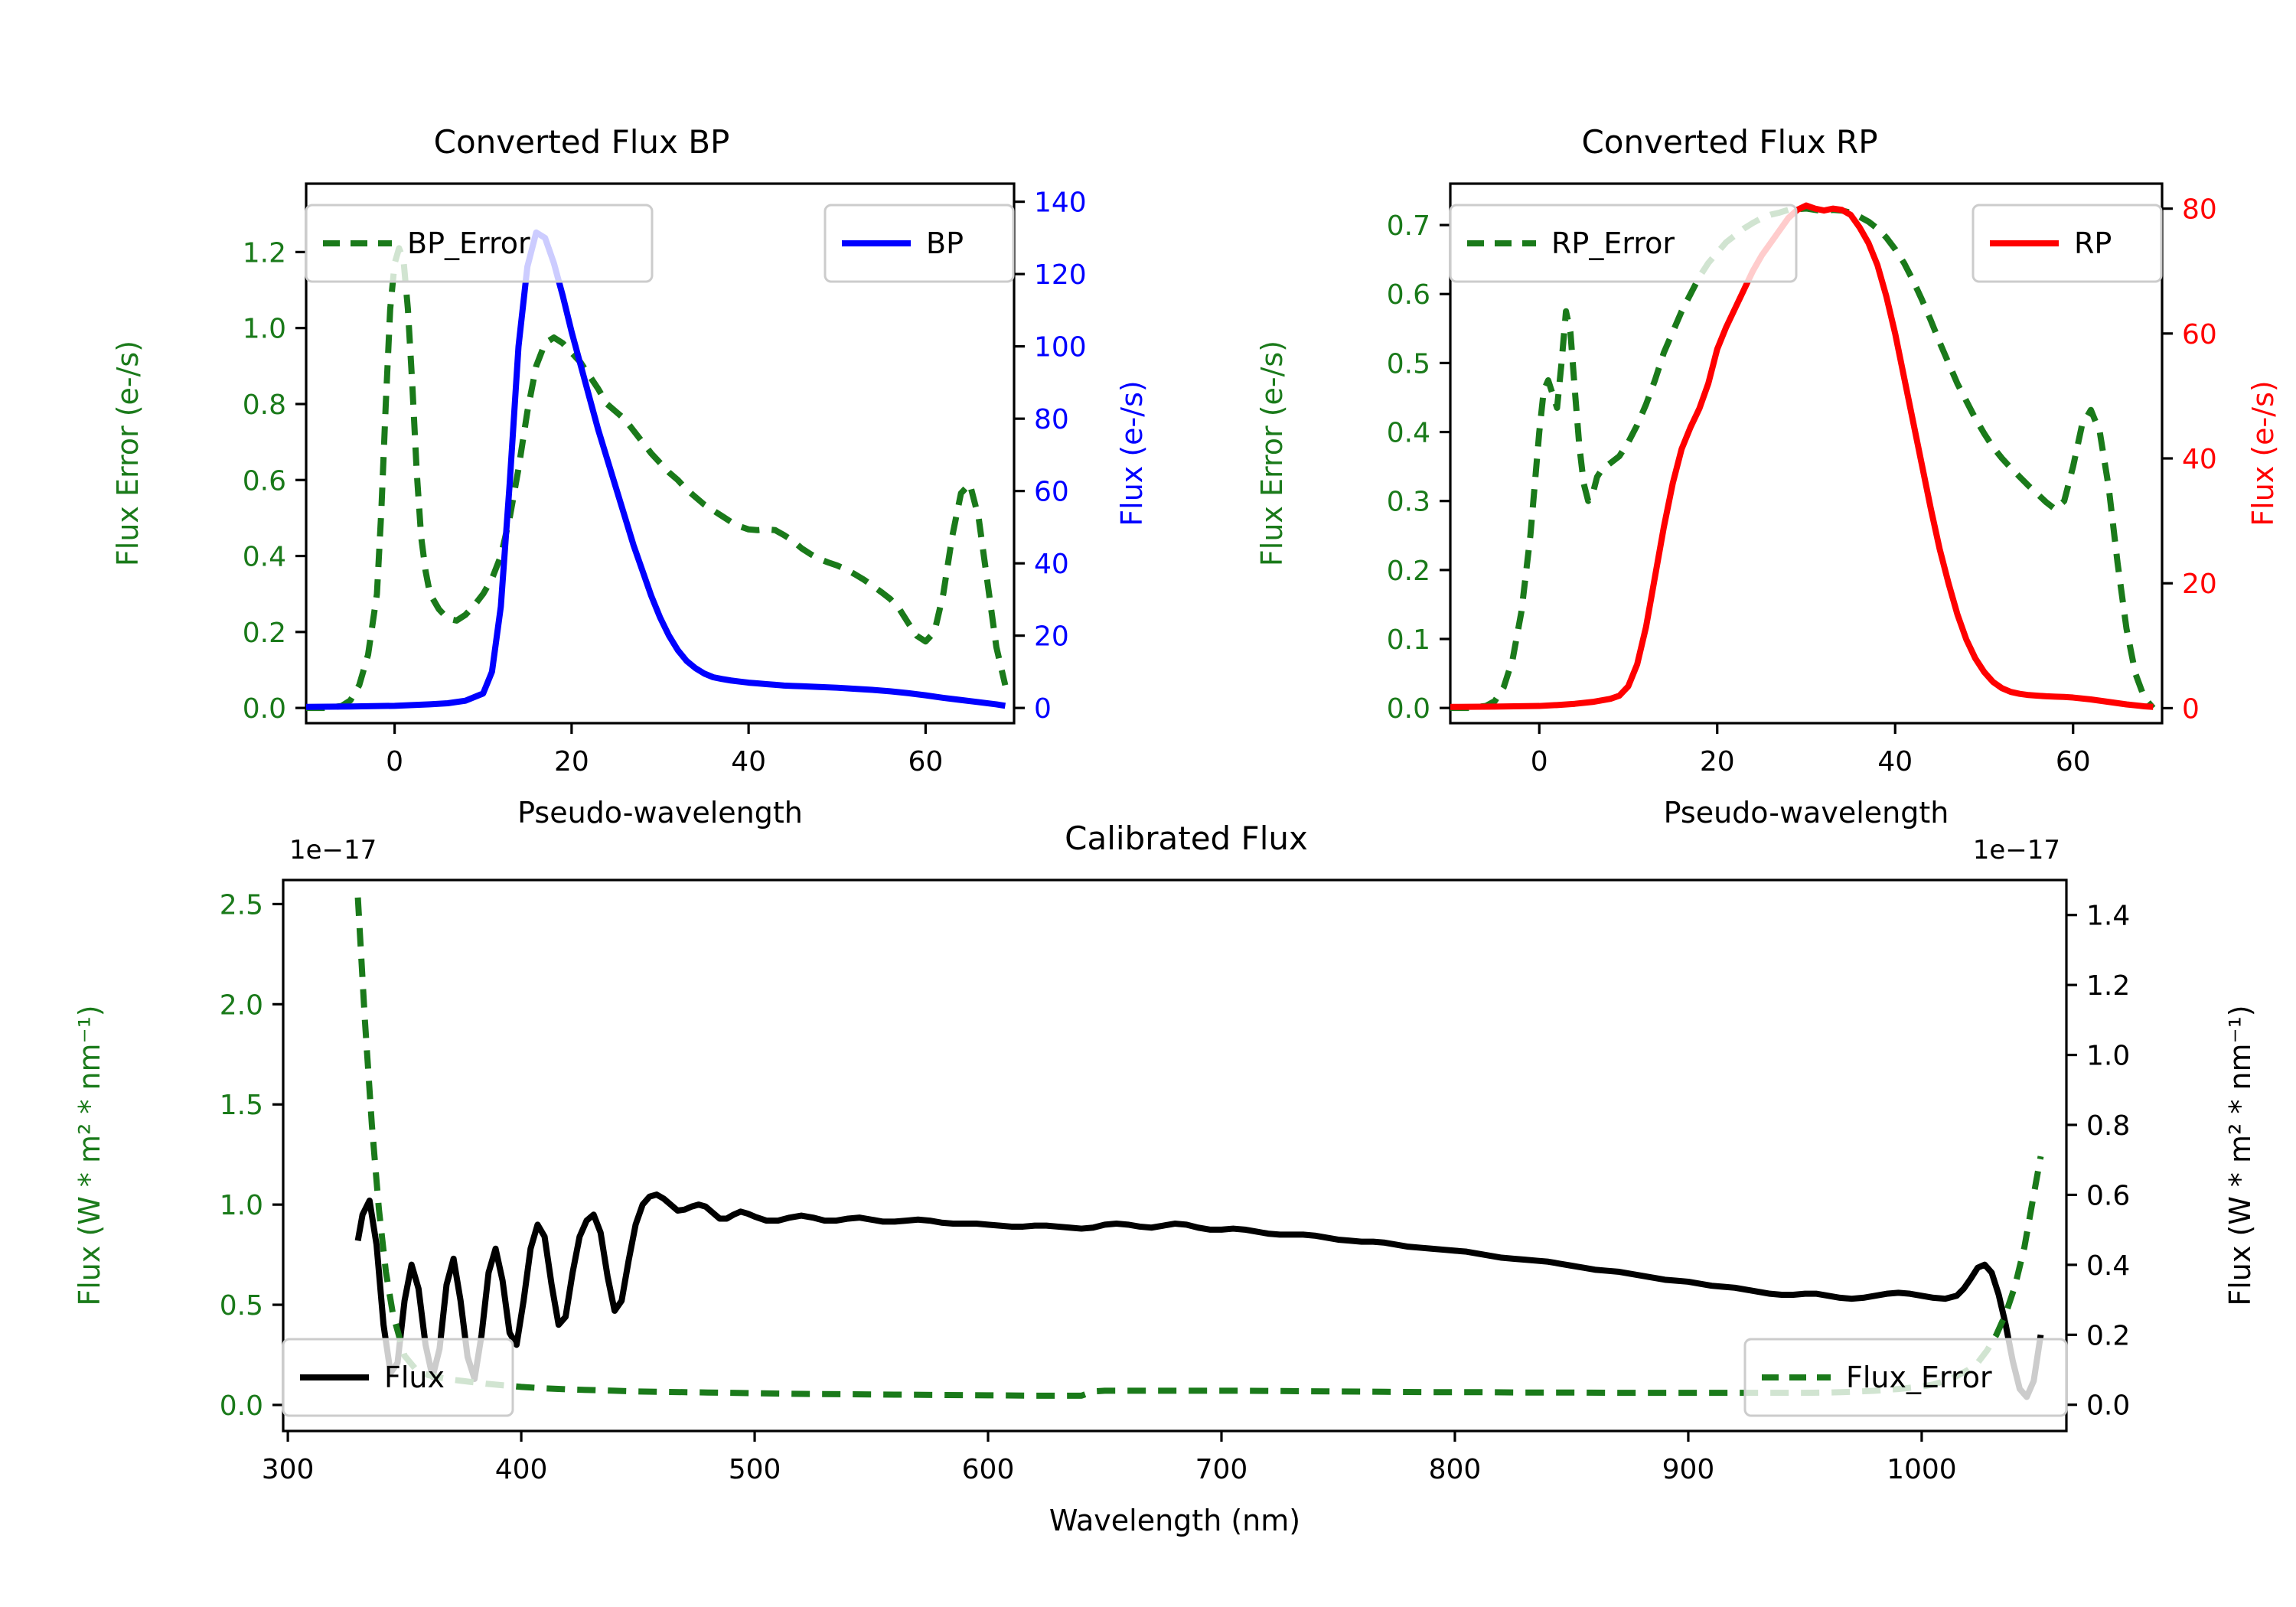 The width and height of the screenshot is (2296, 1607). What do you see at coordinates (1051, 492) in the screenshot?
I see `bp-plot-yticklabel-right: 60` at bounding box center [1051, 492].